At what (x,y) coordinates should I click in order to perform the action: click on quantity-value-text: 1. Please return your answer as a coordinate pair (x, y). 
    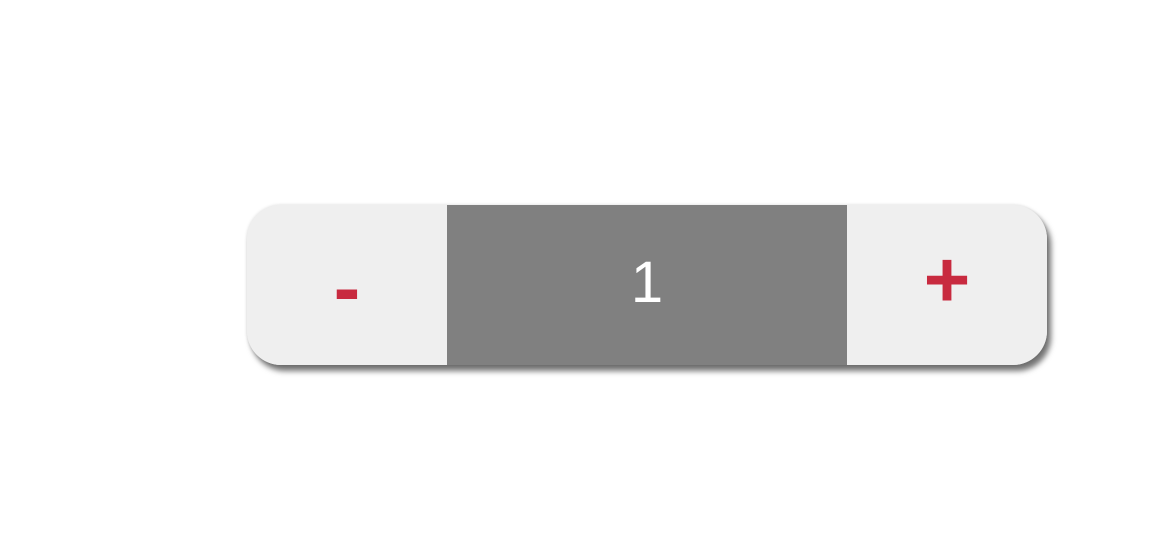
    Looking at the image, I should click on (647, 282).